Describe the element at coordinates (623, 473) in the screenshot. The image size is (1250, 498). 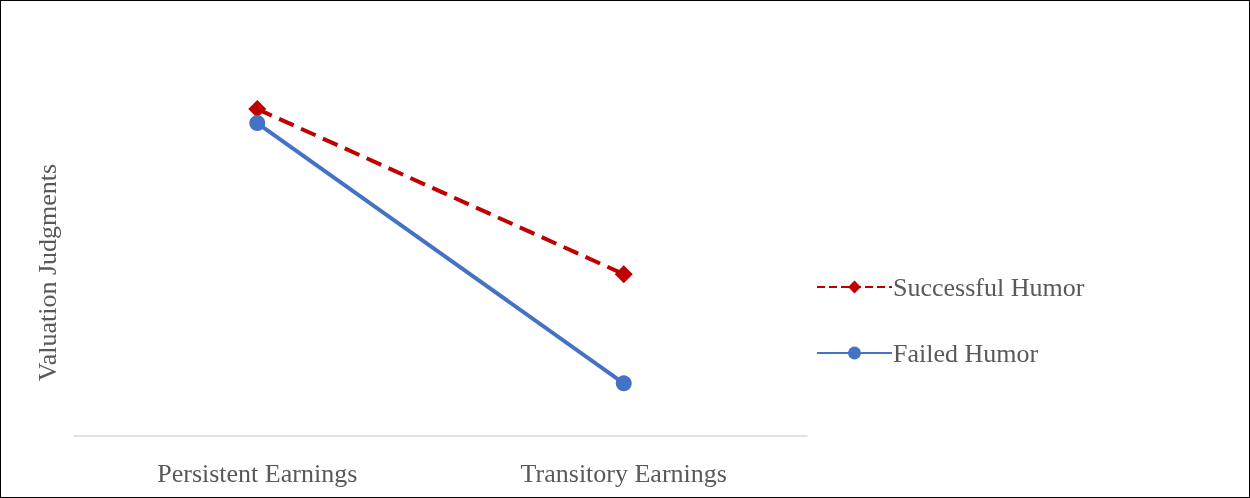
I see `x-tick-label: Transitory Earnings` at that location.